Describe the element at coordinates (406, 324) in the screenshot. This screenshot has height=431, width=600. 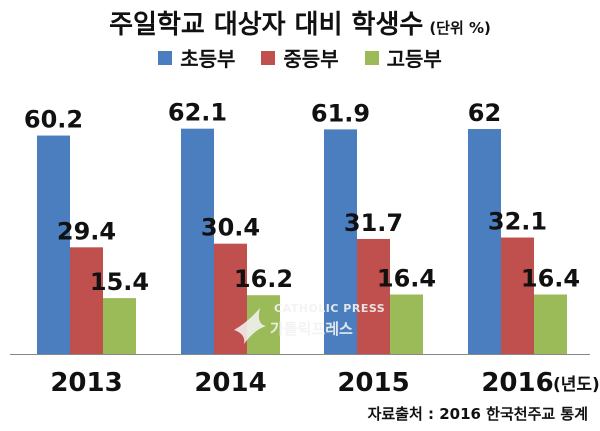
I see `bar-high-2015` at that location.